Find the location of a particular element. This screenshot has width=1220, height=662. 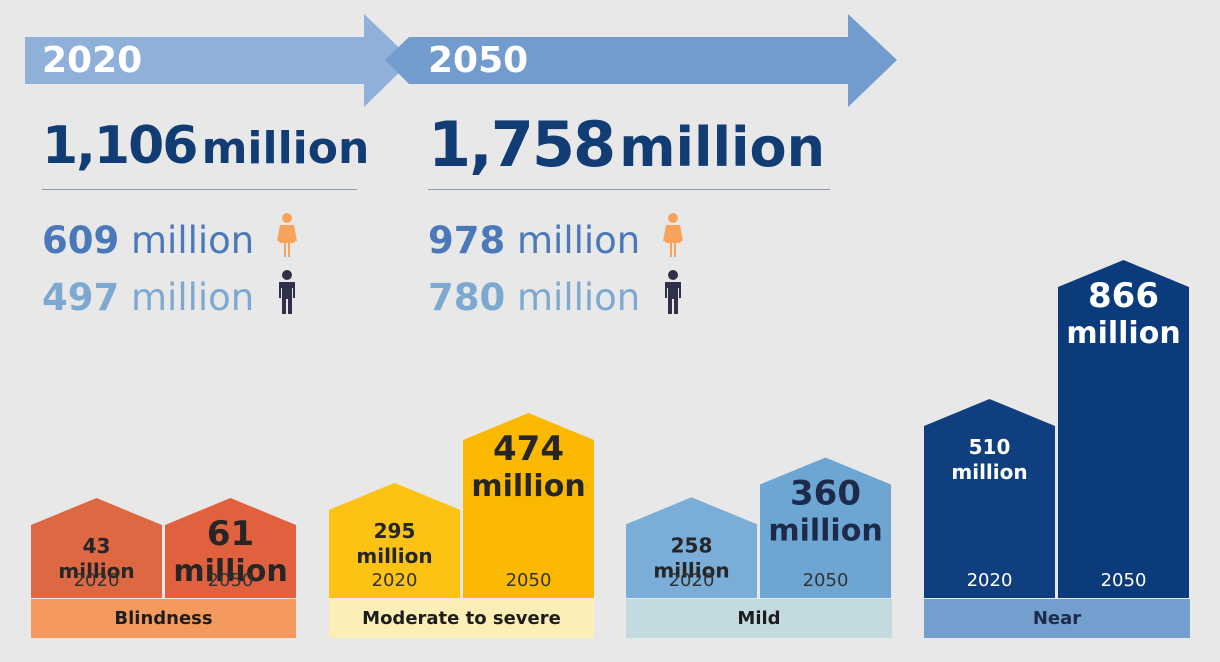

bar-mild-2020 is located at coordinates (691, 547).